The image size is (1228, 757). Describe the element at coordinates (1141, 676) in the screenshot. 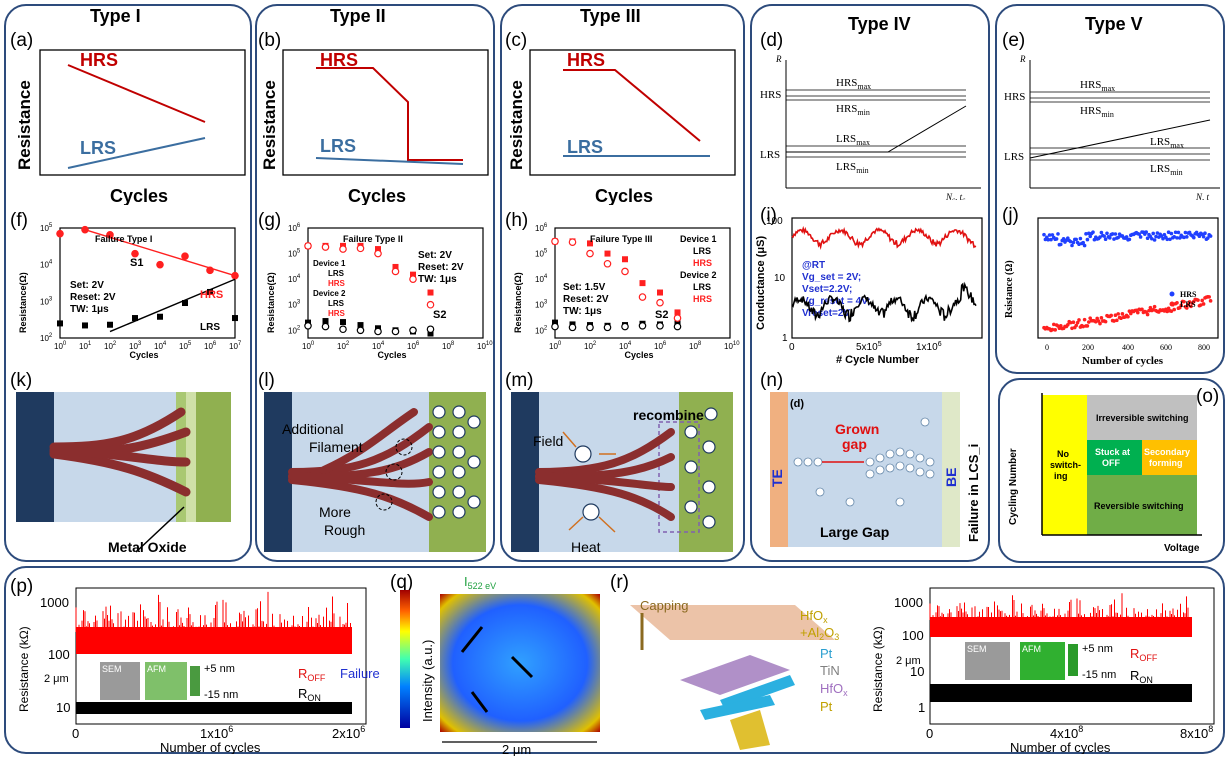

I see `svg-text: RON` at that location.